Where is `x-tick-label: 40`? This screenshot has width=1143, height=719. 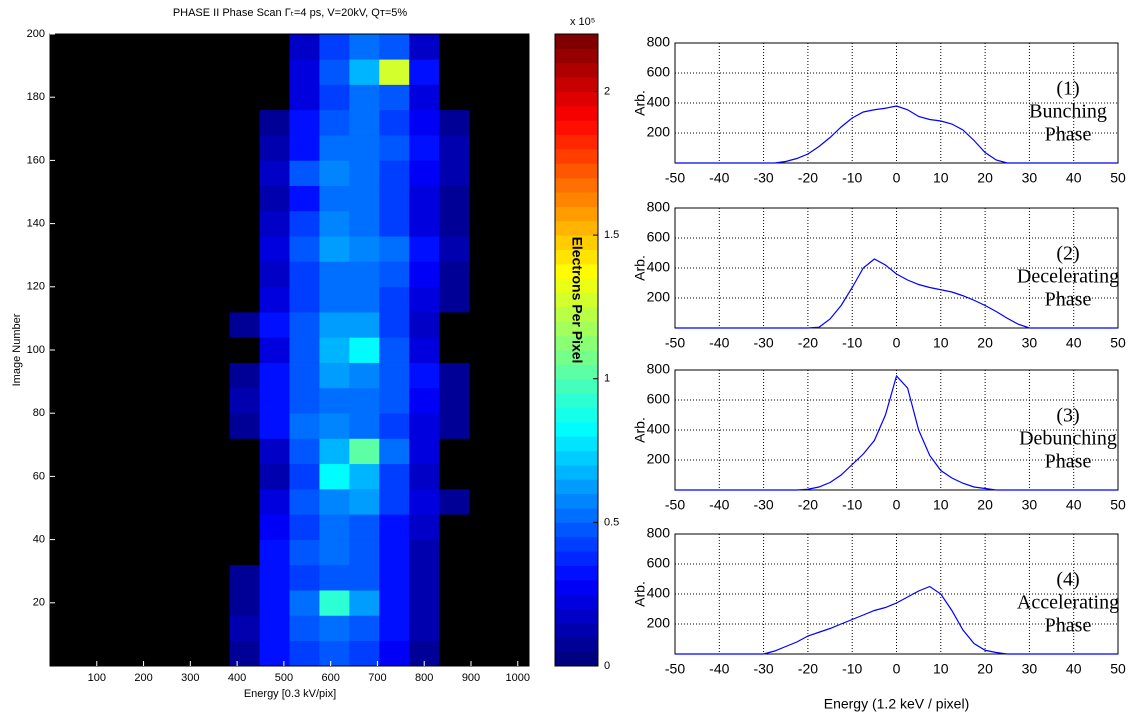
x-tick-label: 40 is located at coordinates (1074, 343).